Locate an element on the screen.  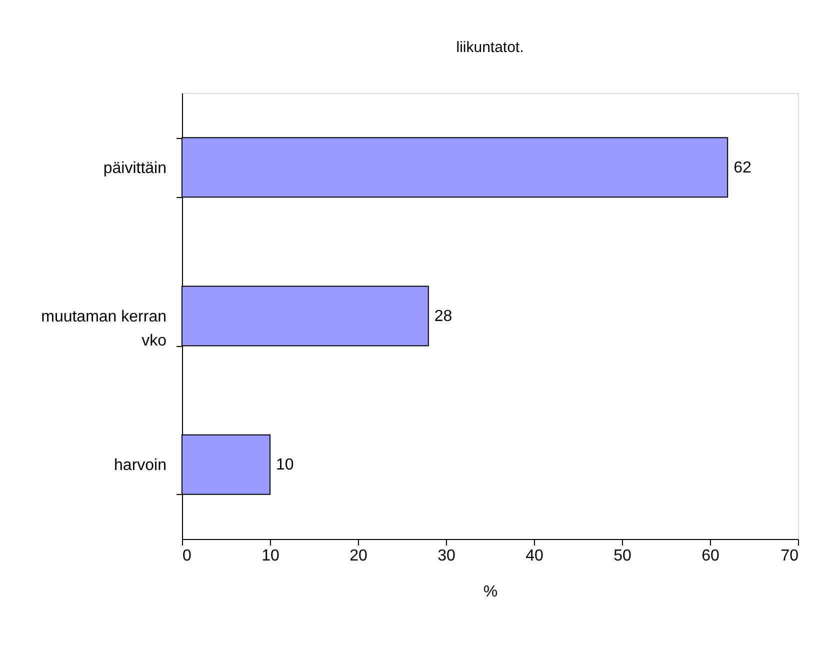
x-tick-label: 70 is located at coordinates (789, 556).